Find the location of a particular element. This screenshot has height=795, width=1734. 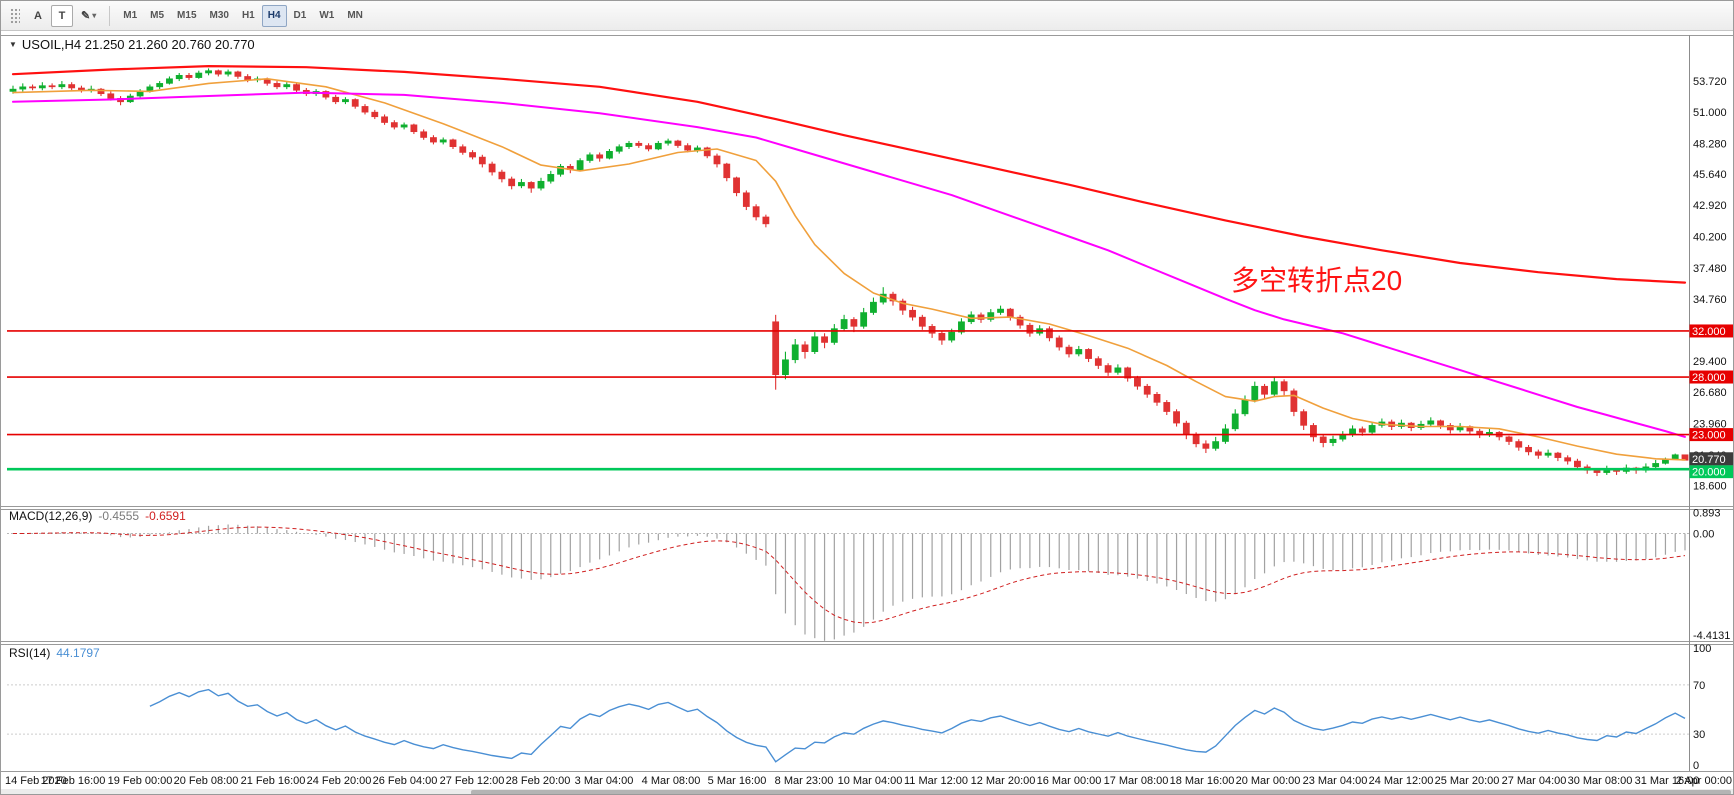

svg-text: 23.000 is located at coordinates (1709, 436).